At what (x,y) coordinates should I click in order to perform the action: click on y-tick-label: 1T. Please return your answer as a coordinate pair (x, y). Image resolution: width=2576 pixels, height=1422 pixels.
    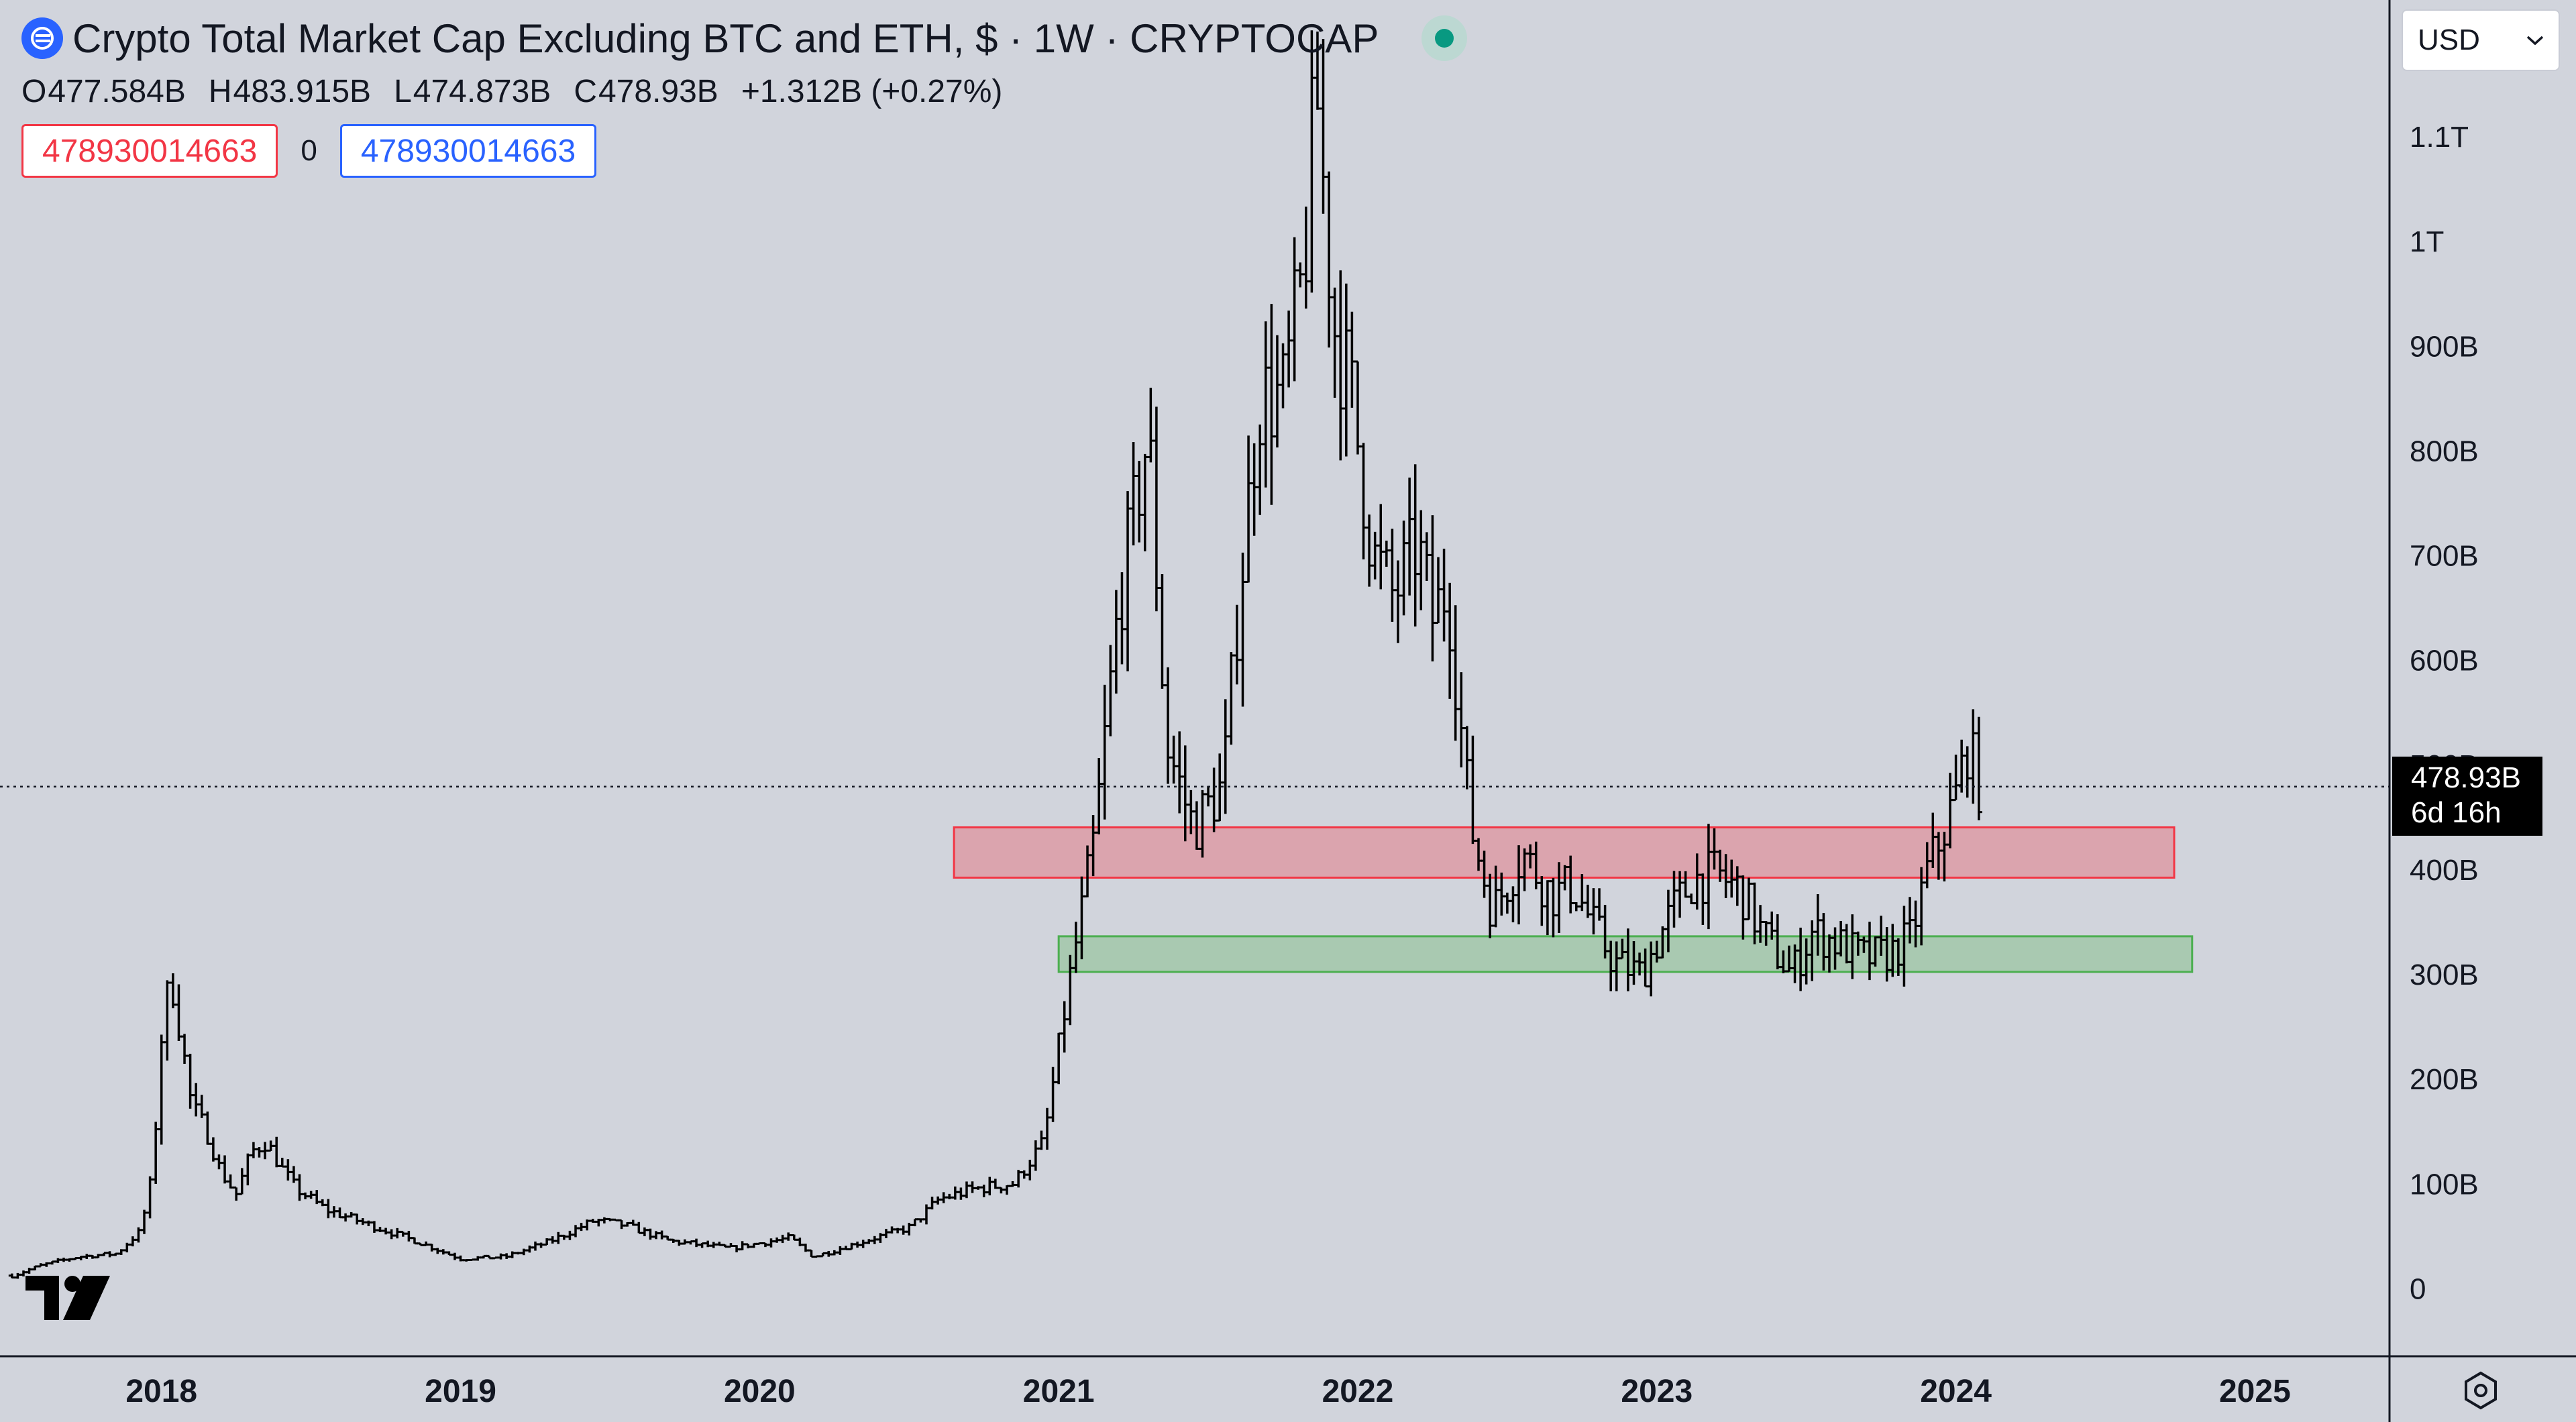
    Looking at the image, I should click on (2427, 241).